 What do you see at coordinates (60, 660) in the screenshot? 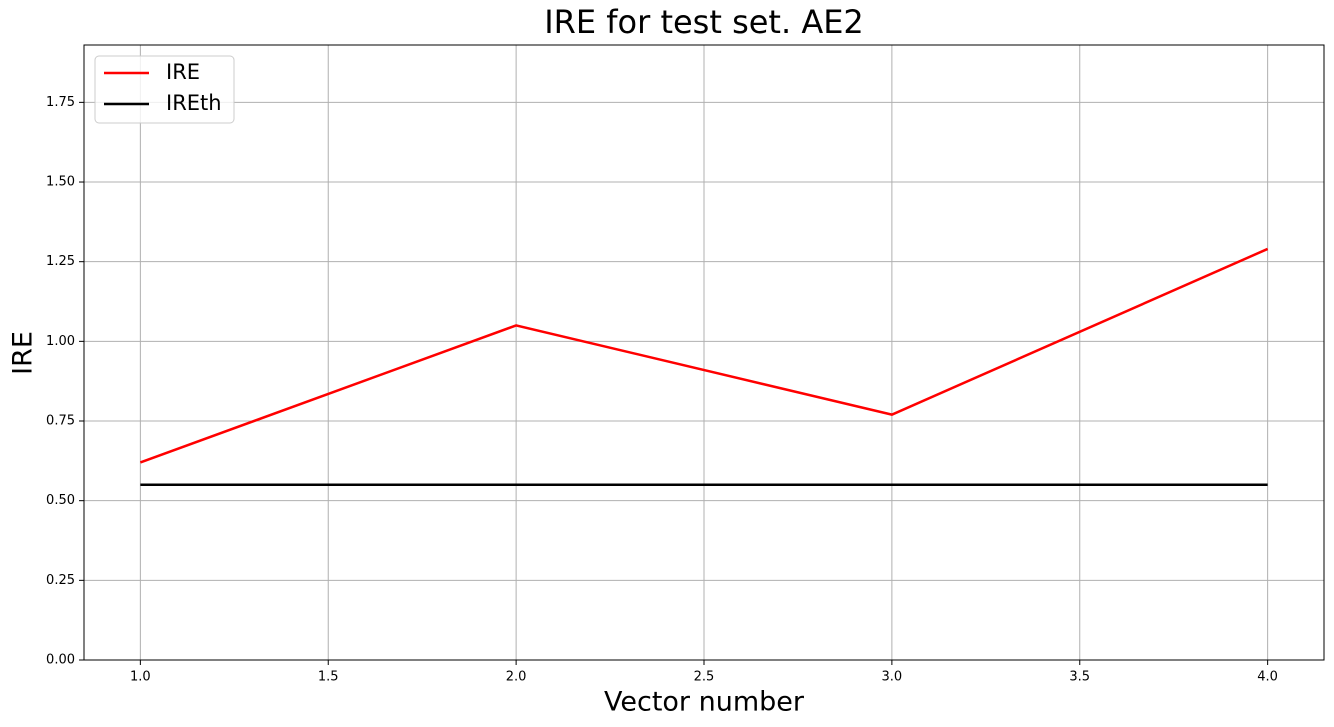
I see `y-tick-label: 0.00` at bounding box center [60, 660].